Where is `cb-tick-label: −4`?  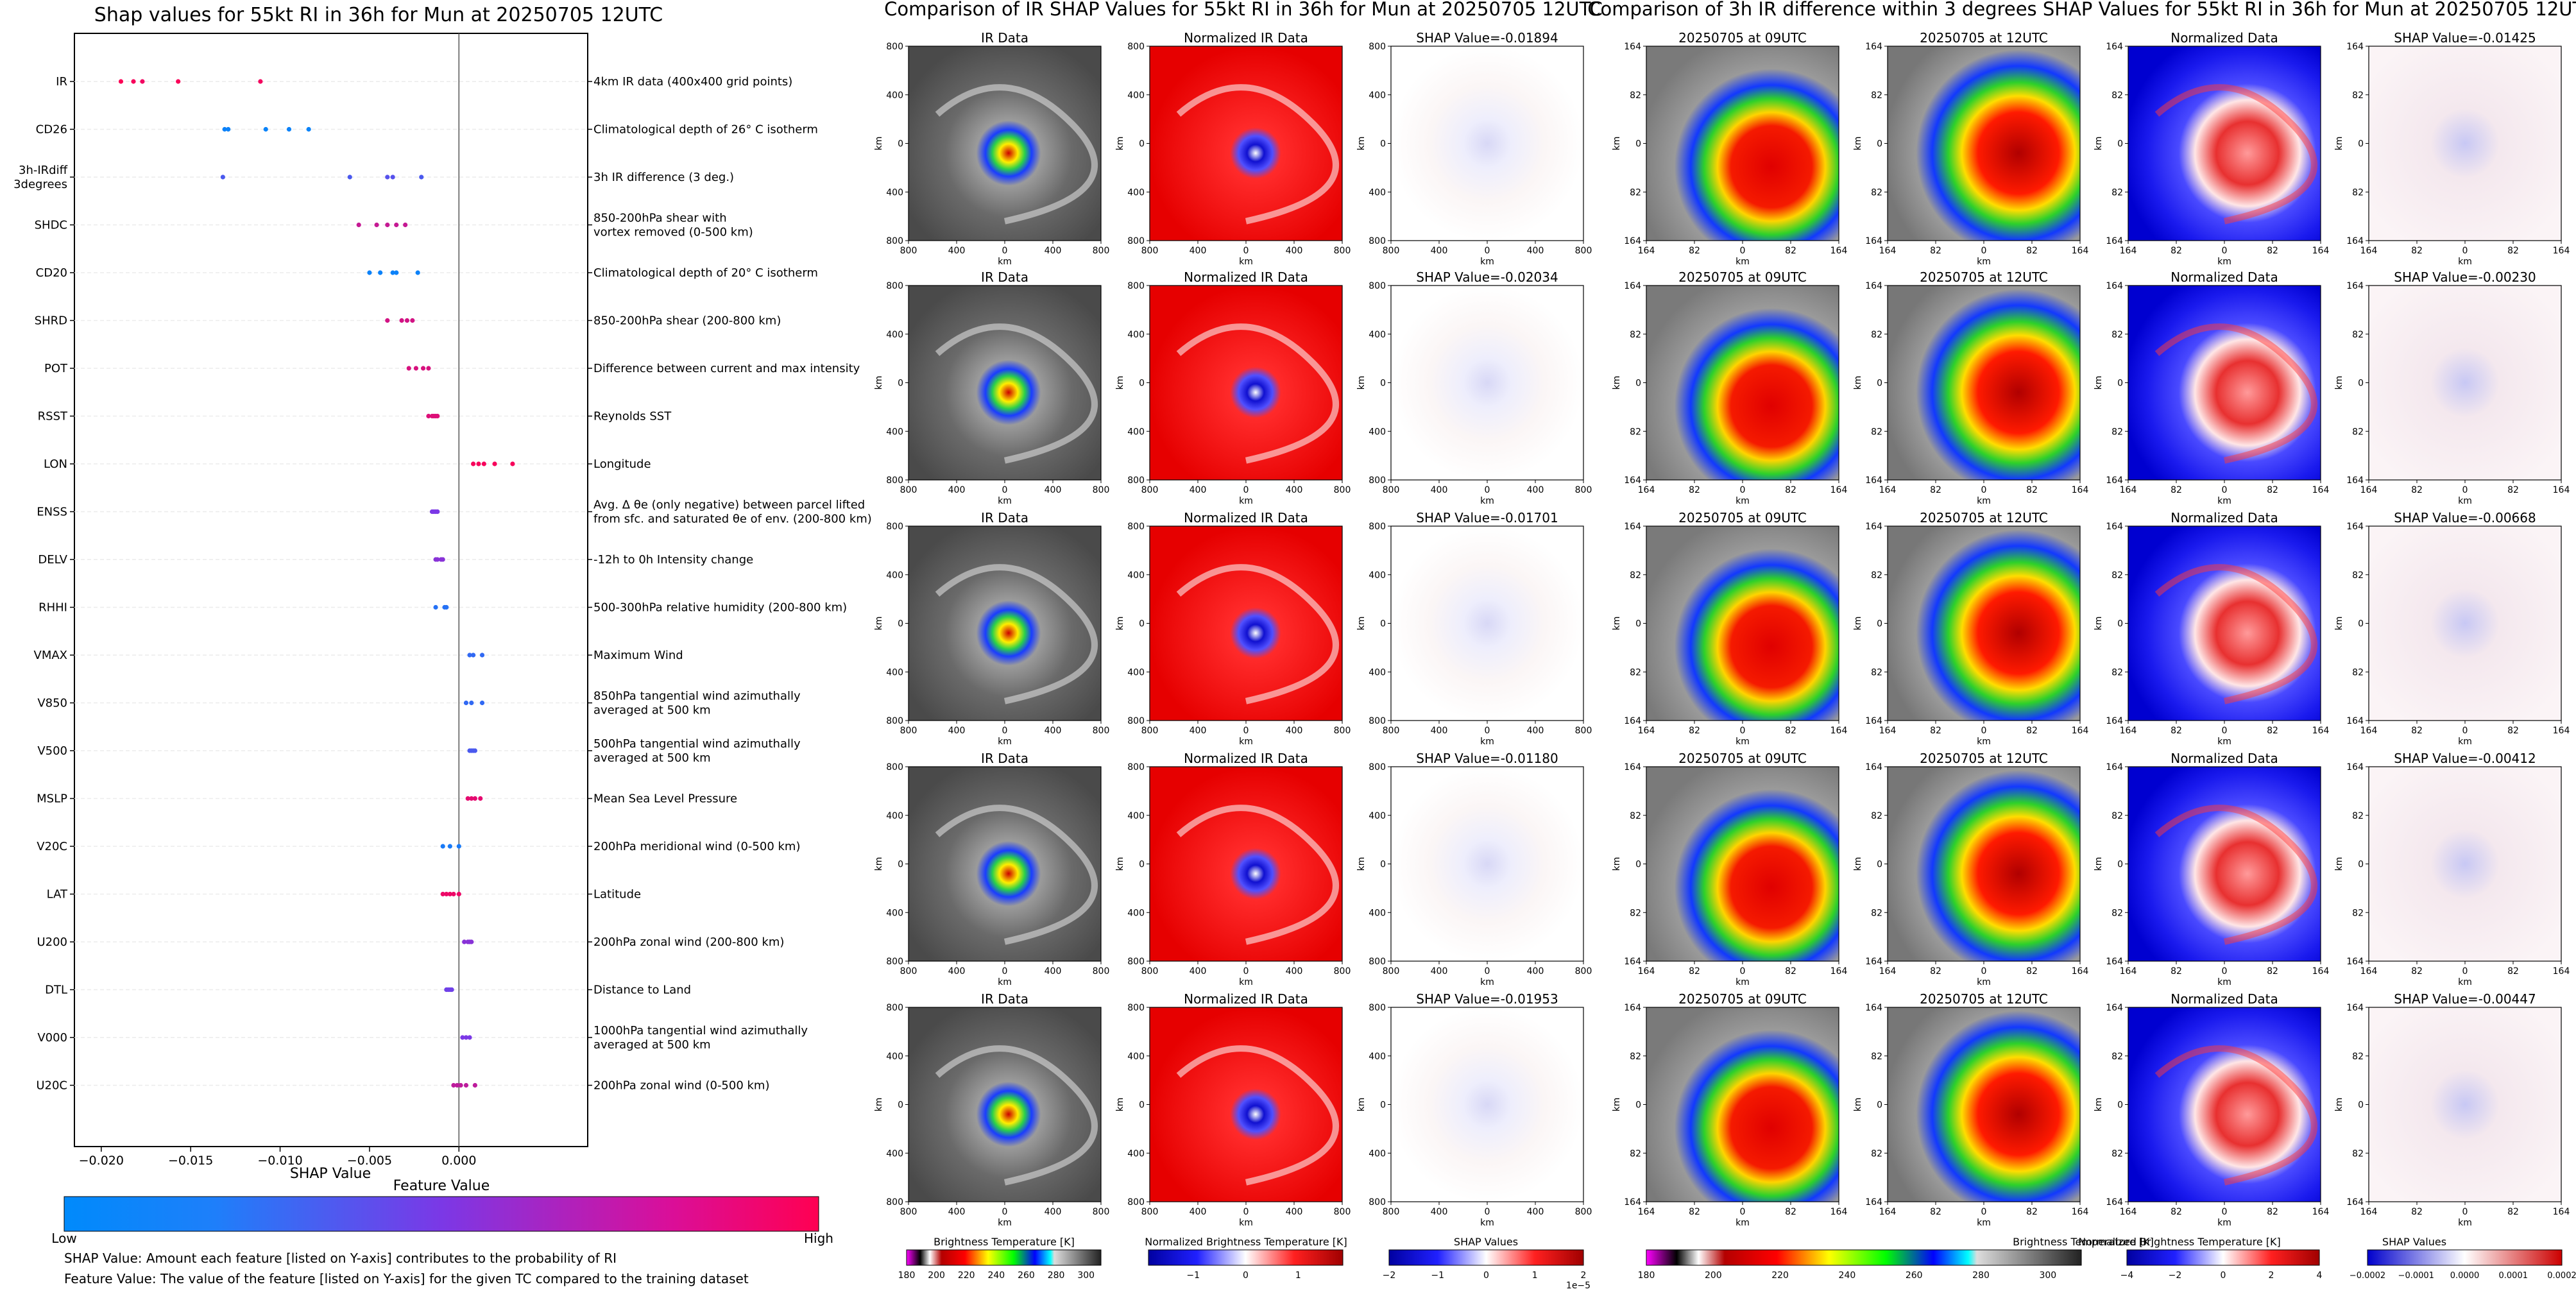 cb-tick-label: −4 is located at coordinates (2127, 1275).